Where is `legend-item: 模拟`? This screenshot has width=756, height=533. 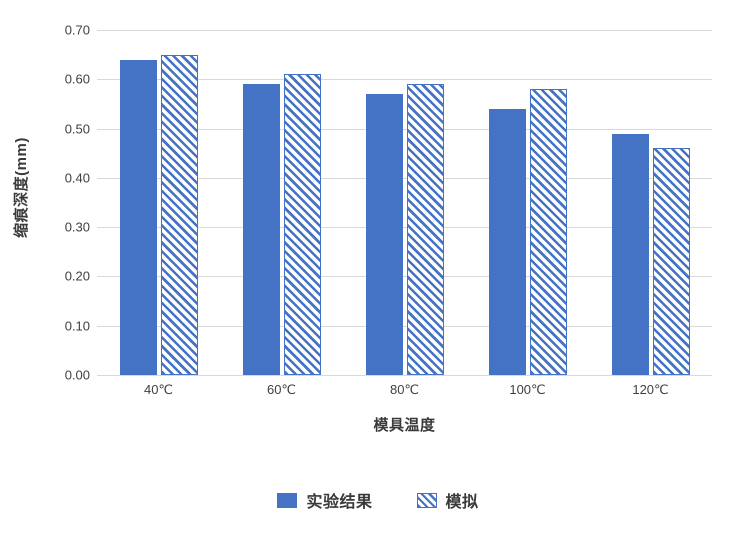 legend-item: 模拟 is located at coordinates (447, 500).